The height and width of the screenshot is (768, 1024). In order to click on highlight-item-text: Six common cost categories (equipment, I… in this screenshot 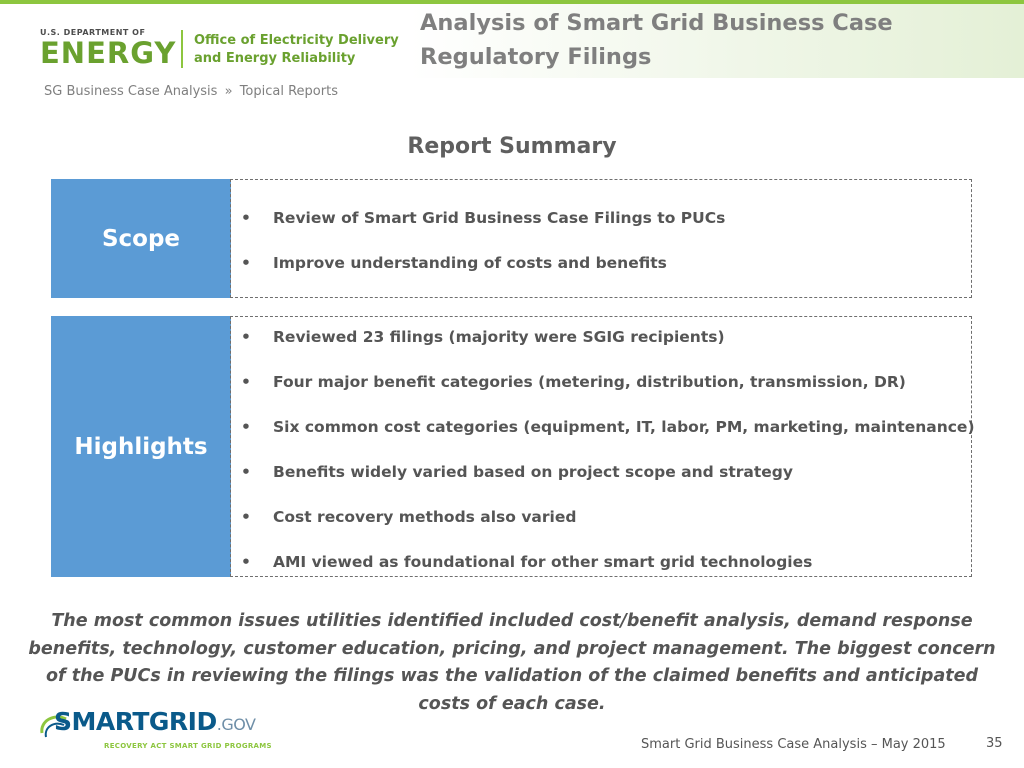, I will do `click(624, 427)`.